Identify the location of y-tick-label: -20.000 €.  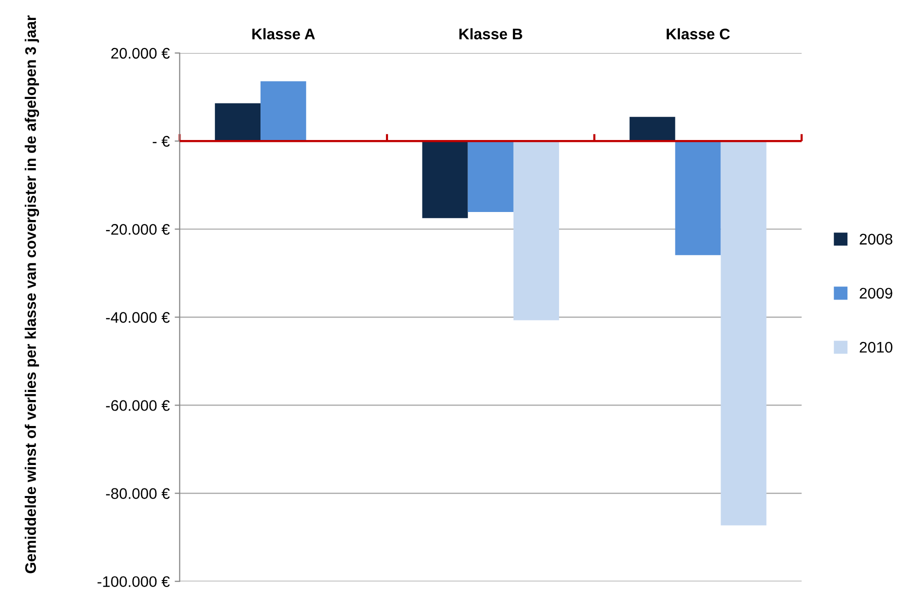
(138, 229).